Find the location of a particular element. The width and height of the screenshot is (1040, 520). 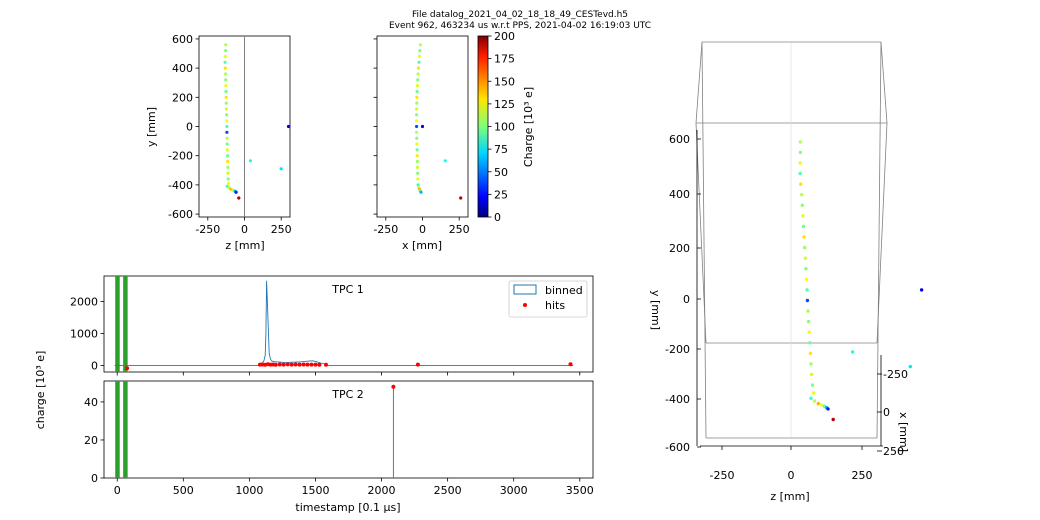

xy-plot-content is located at coordinates (439, 121).